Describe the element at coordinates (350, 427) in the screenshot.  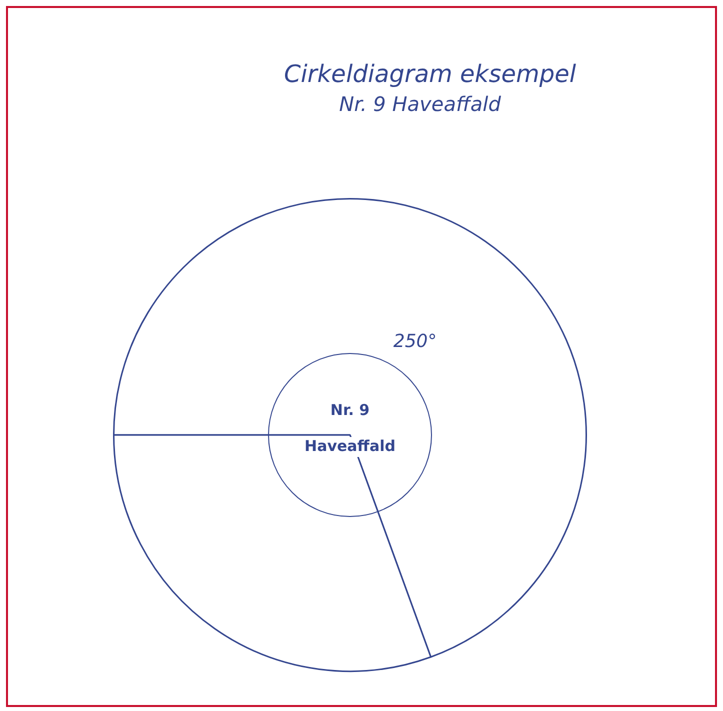
I see `category-label: Nr. 9 Haveaffald` at that location.